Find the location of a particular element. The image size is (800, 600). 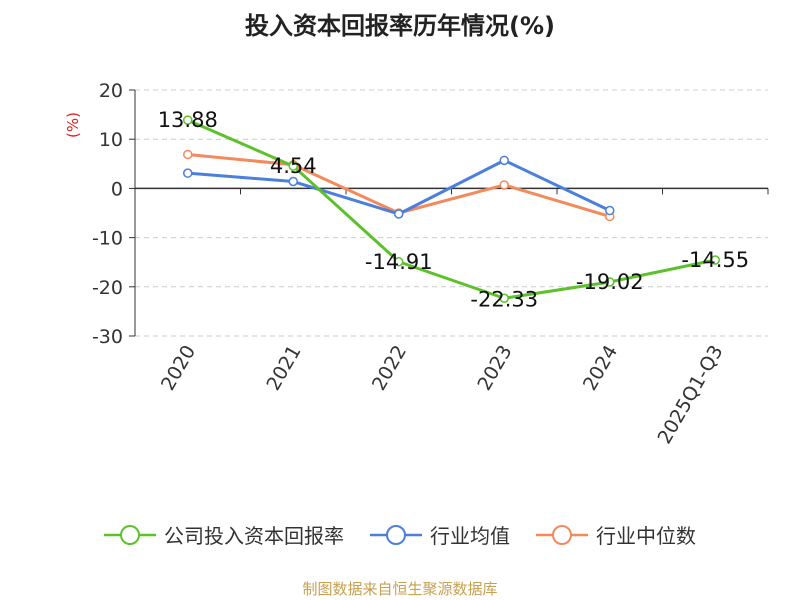

source-note: 制图数据来自恒生聚源数据库 is located at coordinates (400, 589).